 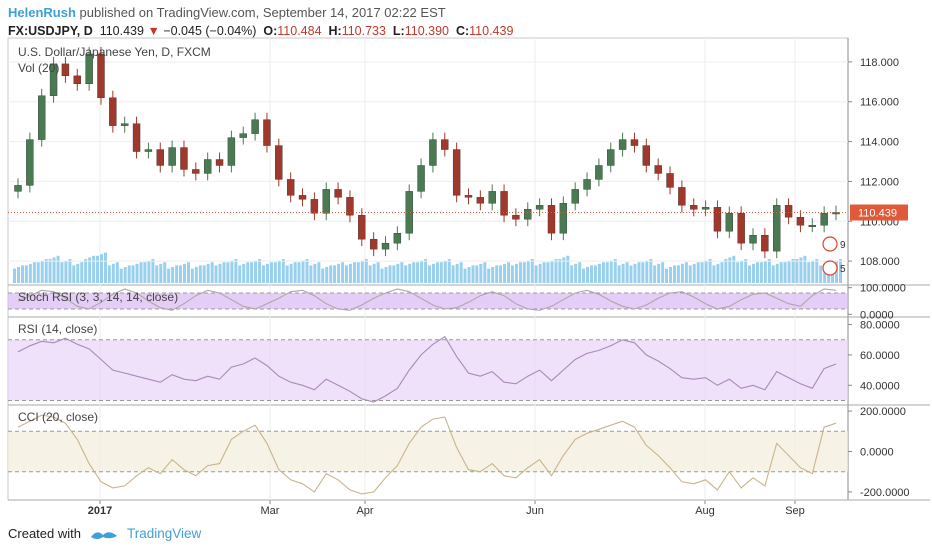 What do you see at coordinates (164, 533) in the screenshot?
I see `tradingview-brand: TradingView` at bounding box center [164, 533].